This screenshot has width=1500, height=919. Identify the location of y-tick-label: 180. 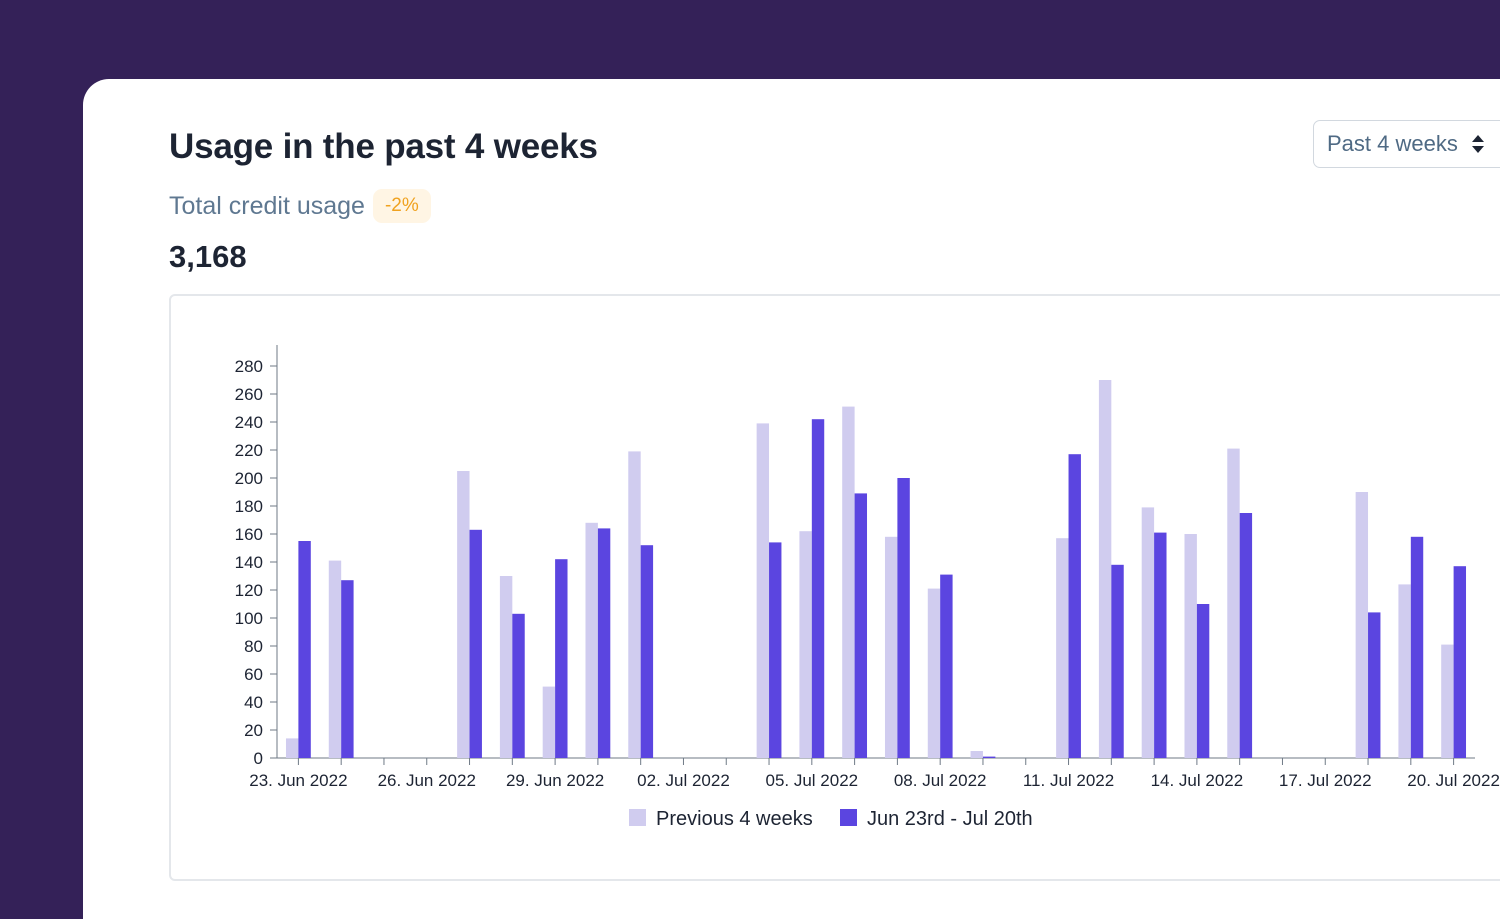
(249, 506).